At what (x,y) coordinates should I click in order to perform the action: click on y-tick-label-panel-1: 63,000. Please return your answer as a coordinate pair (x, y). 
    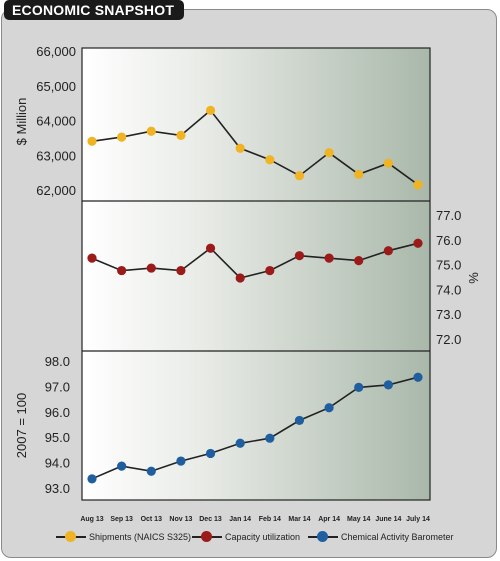
    Looking at the image, I should click on (56, 155).